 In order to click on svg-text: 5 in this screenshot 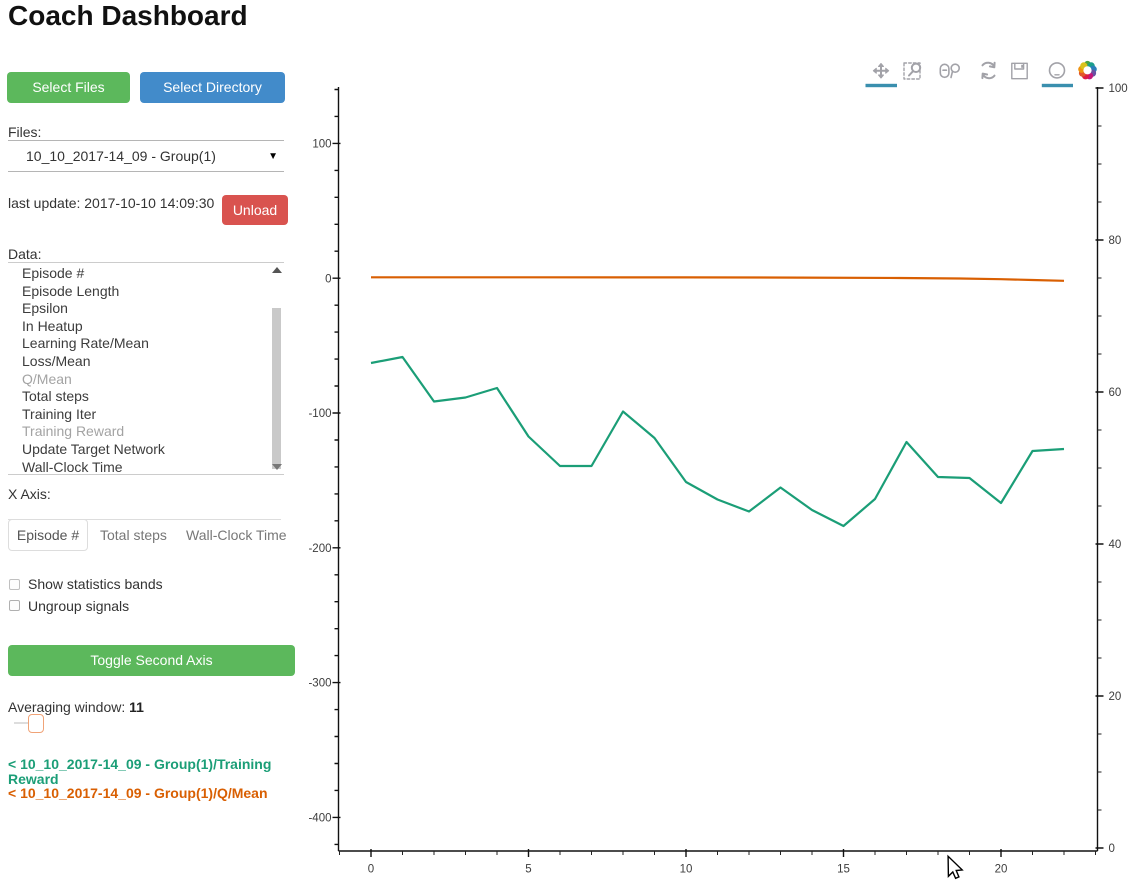, I will do `click(528, 870)`.